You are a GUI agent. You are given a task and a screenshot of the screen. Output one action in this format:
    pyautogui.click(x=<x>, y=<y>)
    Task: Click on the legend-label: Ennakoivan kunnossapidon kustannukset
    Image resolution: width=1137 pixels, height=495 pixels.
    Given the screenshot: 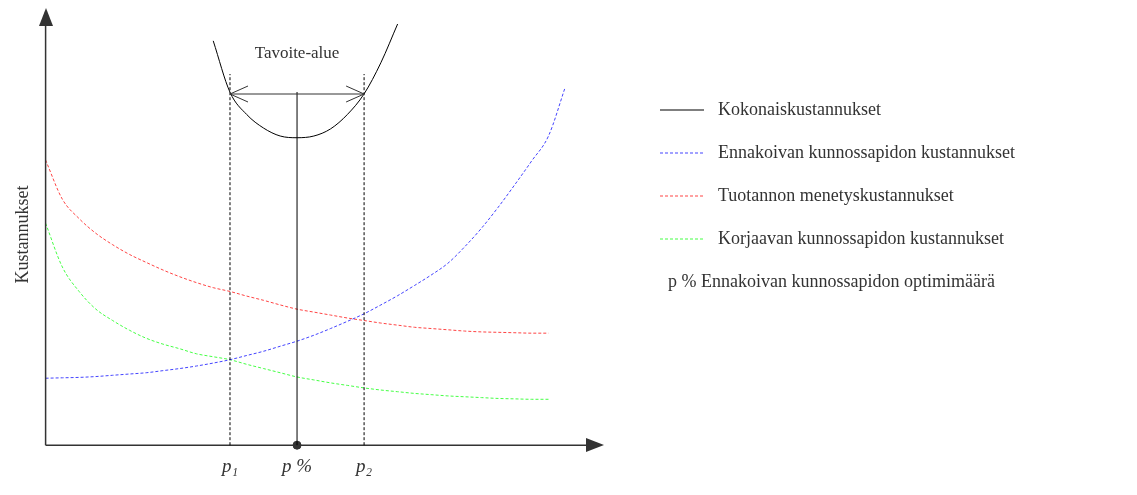 What is the action you would take?
    pyautogui.click(x=866, y=152)
    